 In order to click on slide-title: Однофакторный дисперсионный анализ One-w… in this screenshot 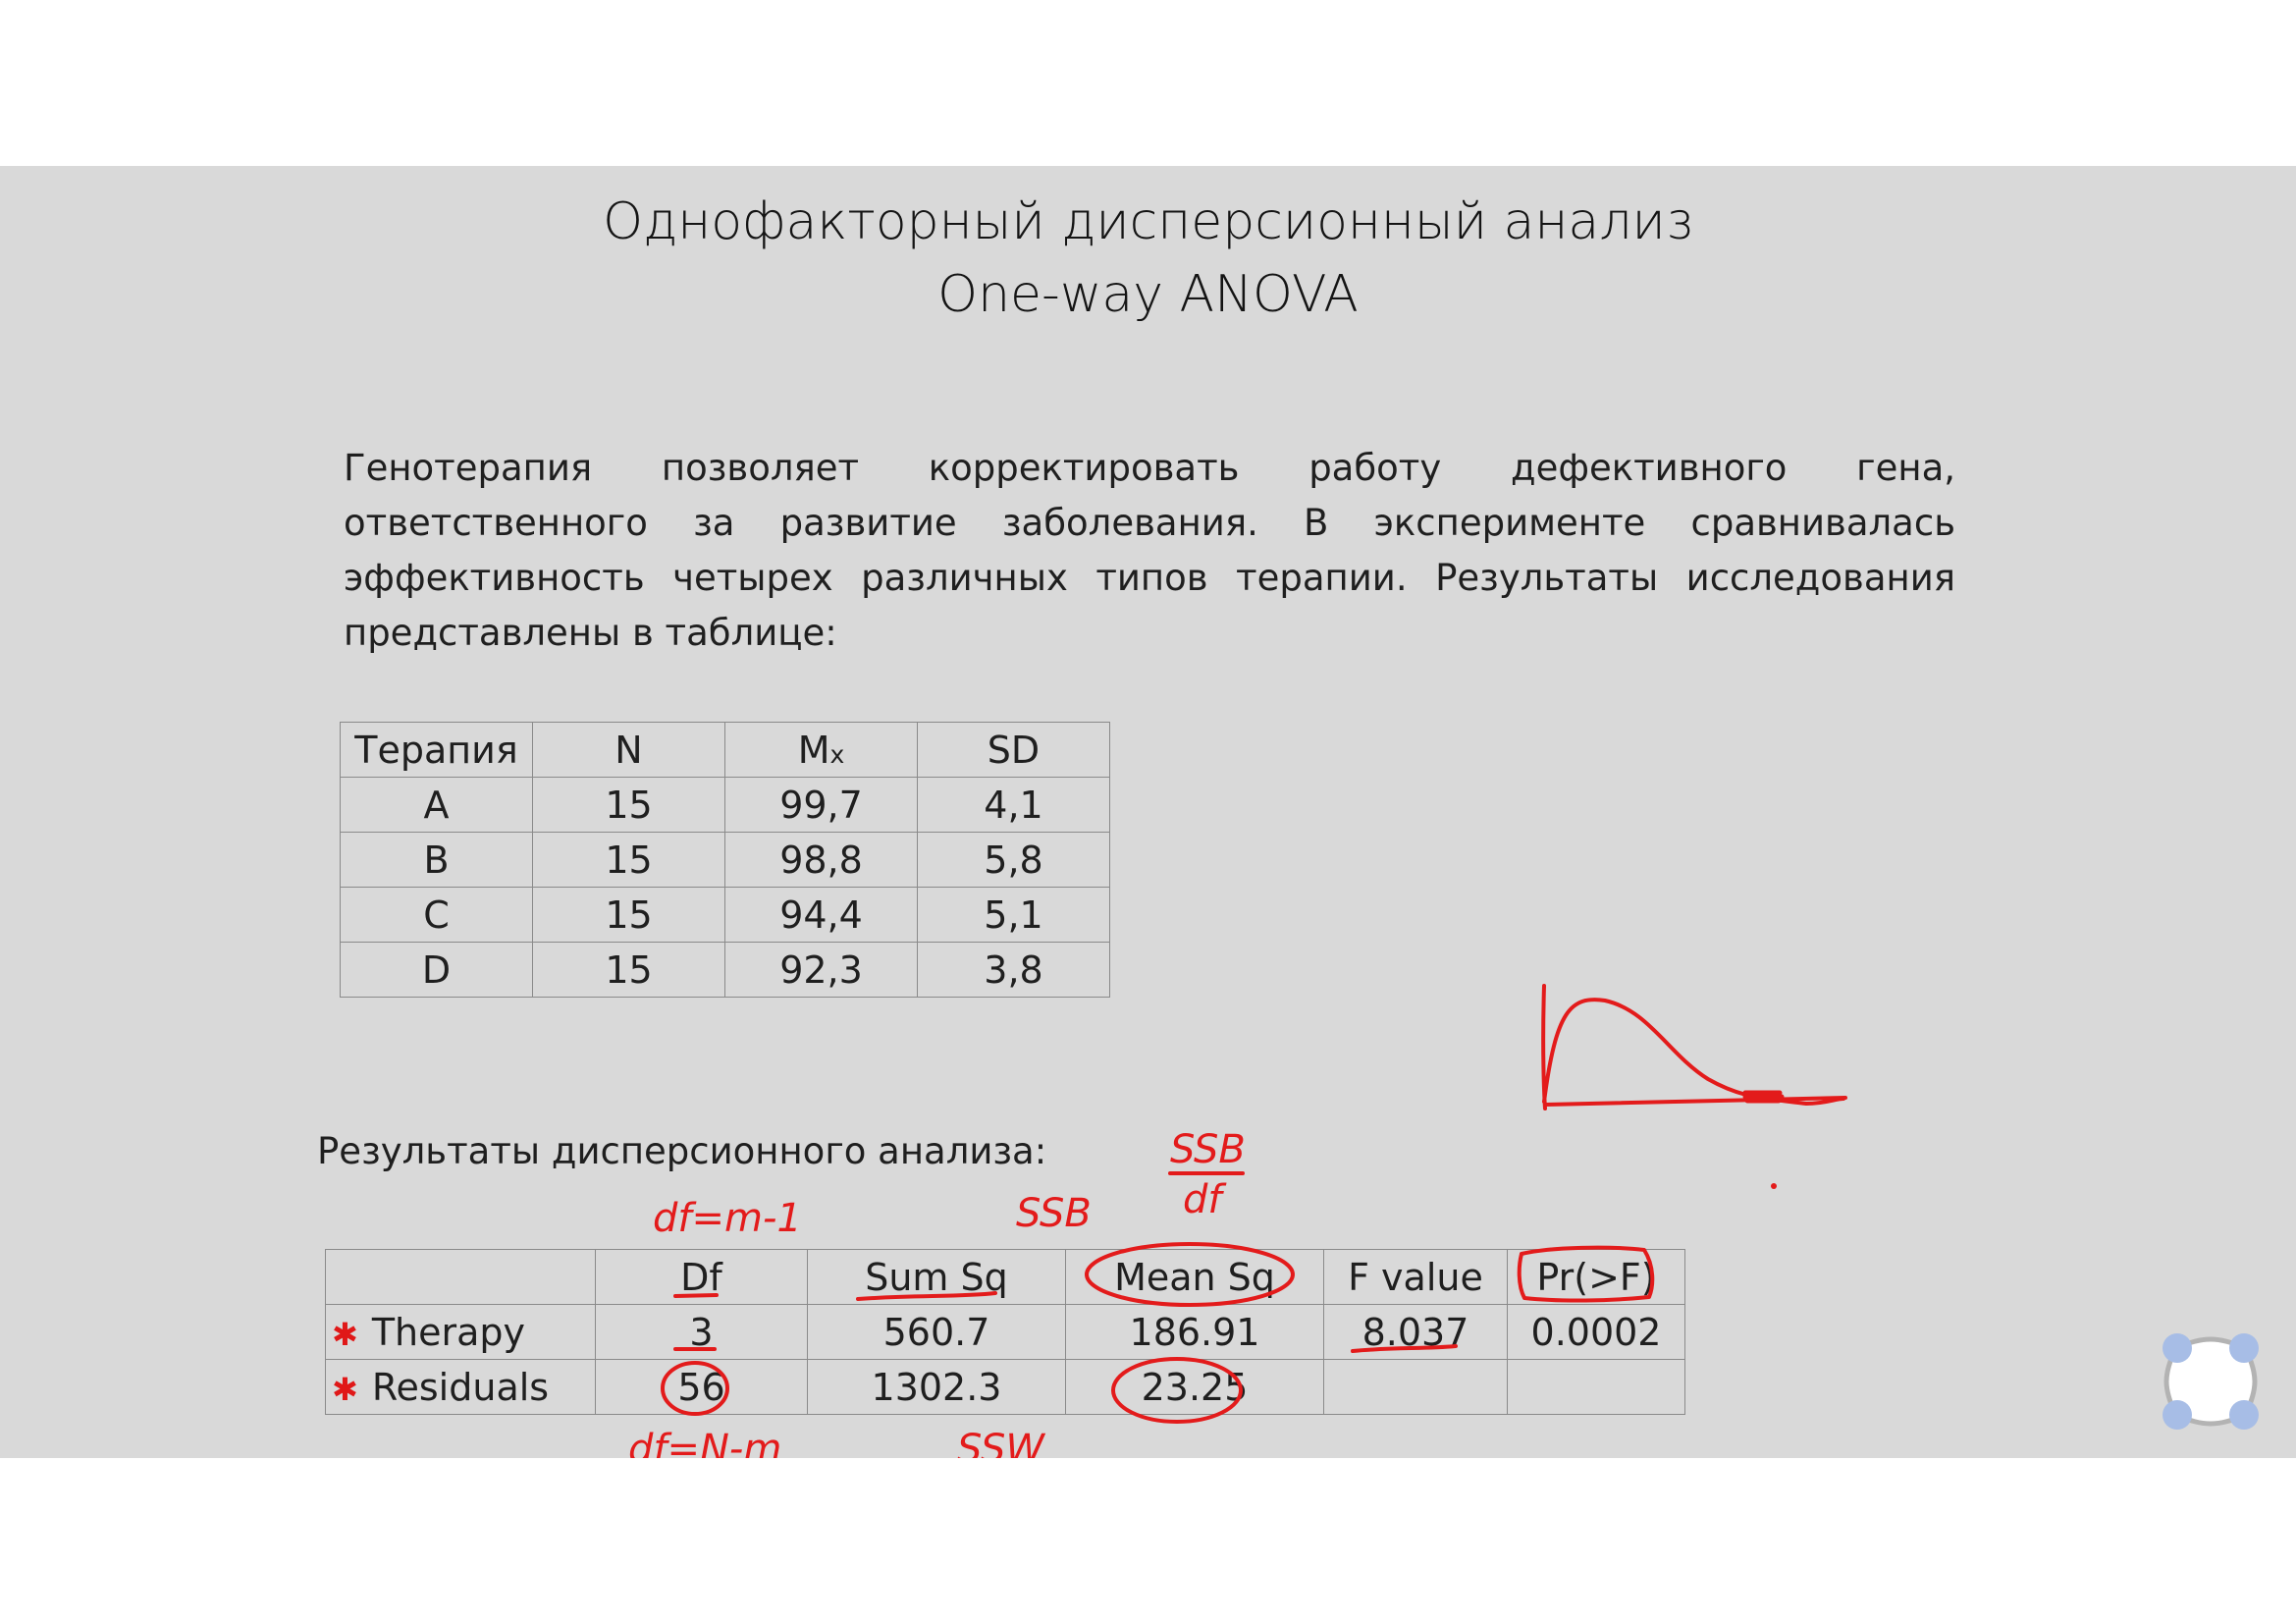, I will do `click(1148, 258)`.